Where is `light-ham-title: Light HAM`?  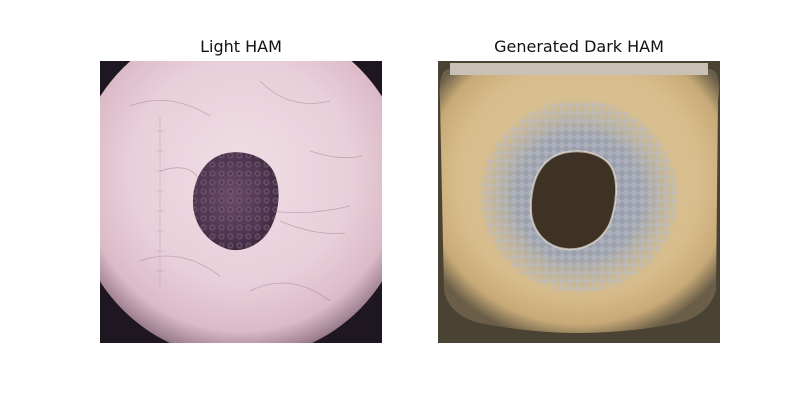
light-ham-title: Light HAM is located at coordinates (241, 46).